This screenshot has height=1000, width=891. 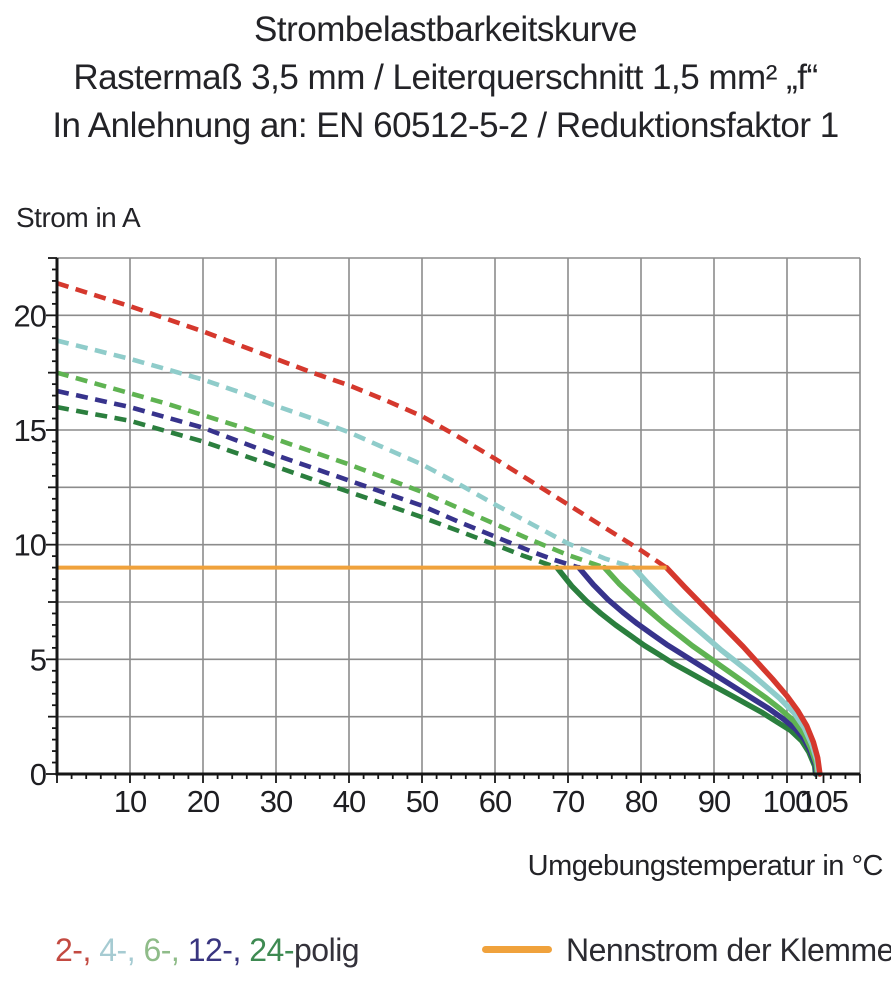 What do you see at coordinates (422, 801) in the screenshot?
I see `x-tick-label: 50` at bounding box center [422, 801].